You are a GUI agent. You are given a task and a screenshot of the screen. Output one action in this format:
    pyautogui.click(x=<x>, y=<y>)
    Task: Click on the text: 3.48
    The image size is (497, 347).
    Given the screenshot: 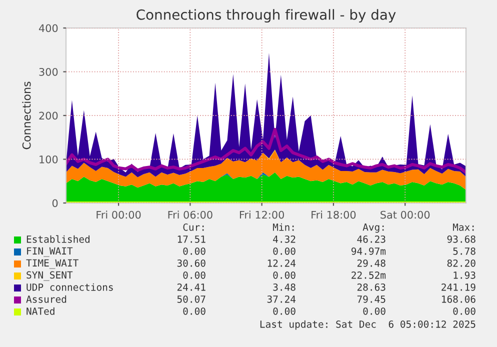 What is the action you would take?
    pyautogui.click(x=284, y=287)
    